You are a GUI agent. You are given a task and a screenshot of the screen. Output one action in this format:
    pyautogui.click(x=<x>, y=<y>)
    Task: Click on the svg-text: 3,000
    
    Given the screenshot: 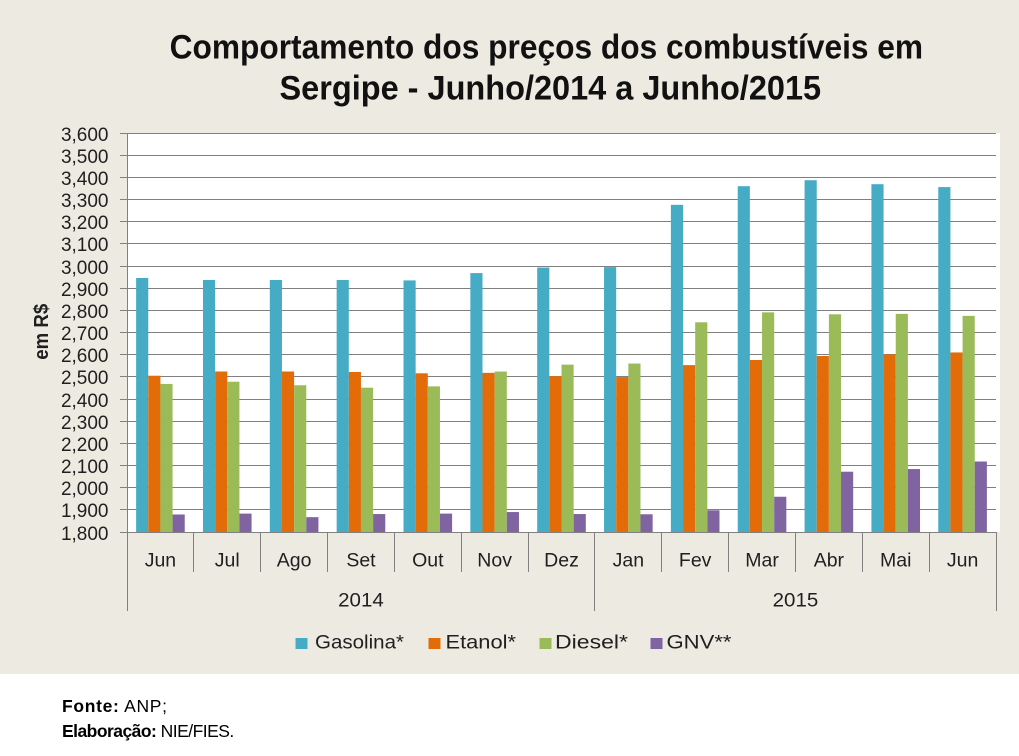 What is the action you would take?
    pyautogui.click(x=85, y=268)
    